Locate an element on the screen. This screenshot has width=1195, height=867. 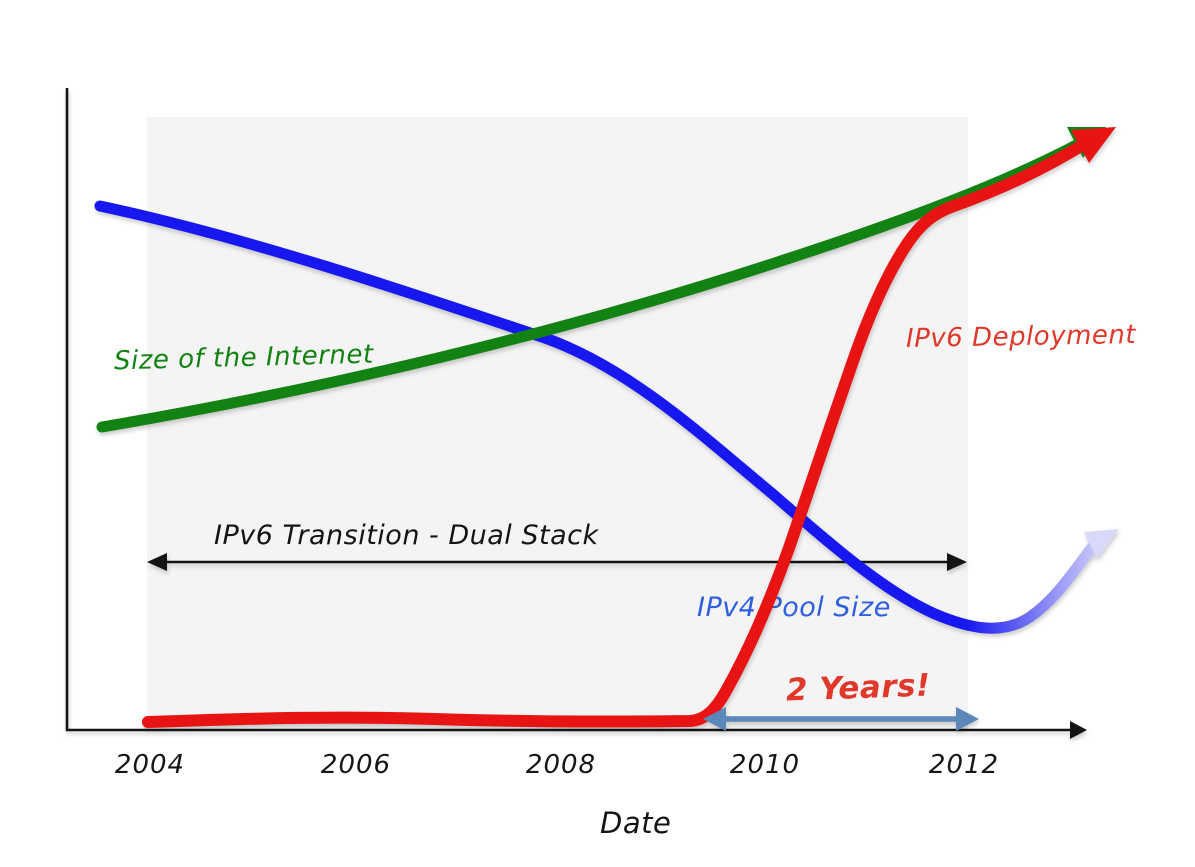
x-tick-2004: 2004 is located at coordinates (150, 765).